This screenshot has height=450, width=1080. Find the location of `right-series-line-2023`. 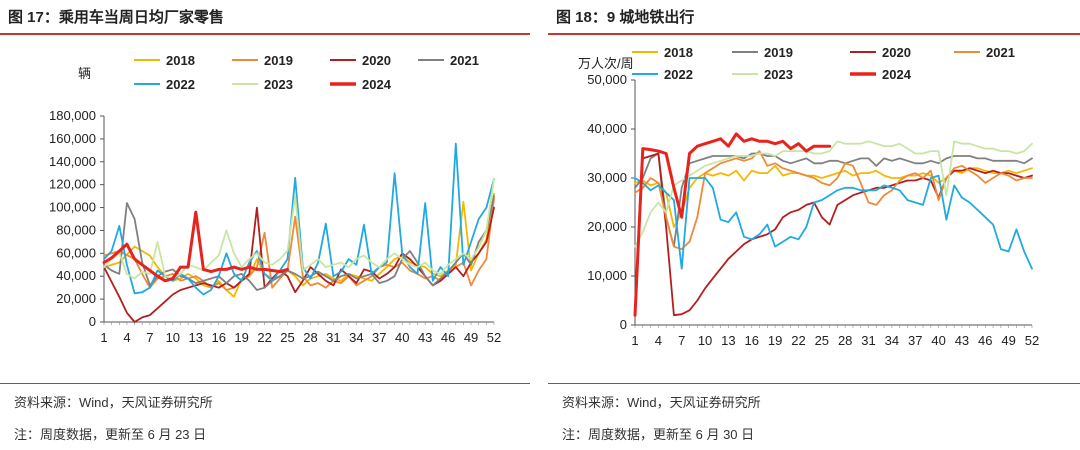

right-series-line-2023 is located at coordinates (833, 194).